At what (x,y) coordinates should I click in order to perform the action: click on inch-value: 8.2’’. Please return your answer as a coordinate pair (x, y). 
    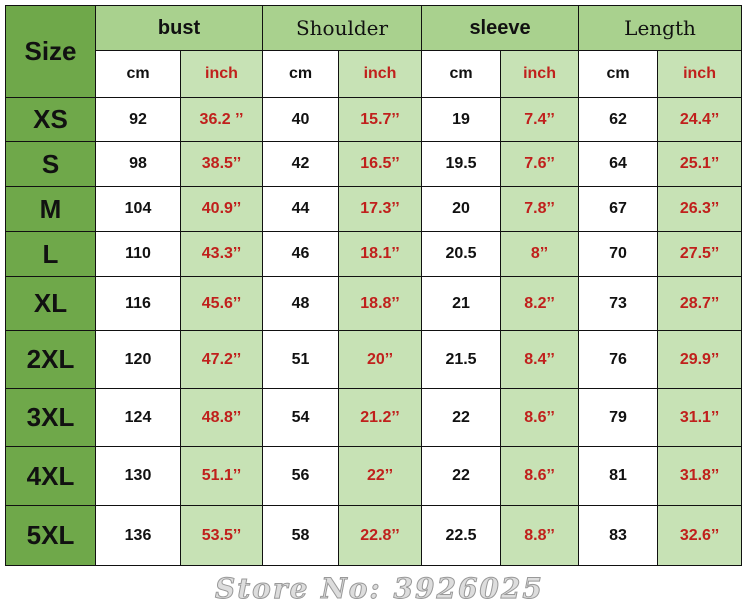
    Looking at the image, I should click on (540, 303).